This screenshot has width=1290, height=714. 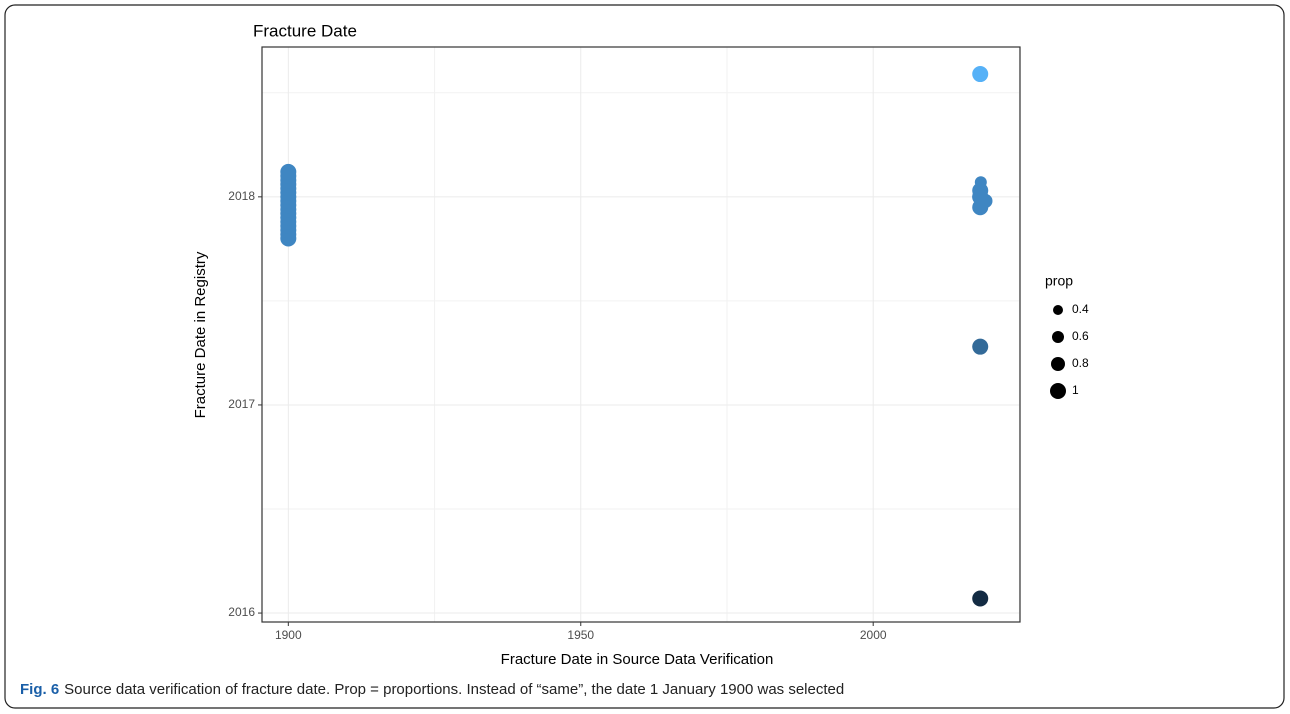 What do you see at coordinates (288, 635) in the screenshot?
I see `x-tick-label: 1900` at bounding box center [288, 635].